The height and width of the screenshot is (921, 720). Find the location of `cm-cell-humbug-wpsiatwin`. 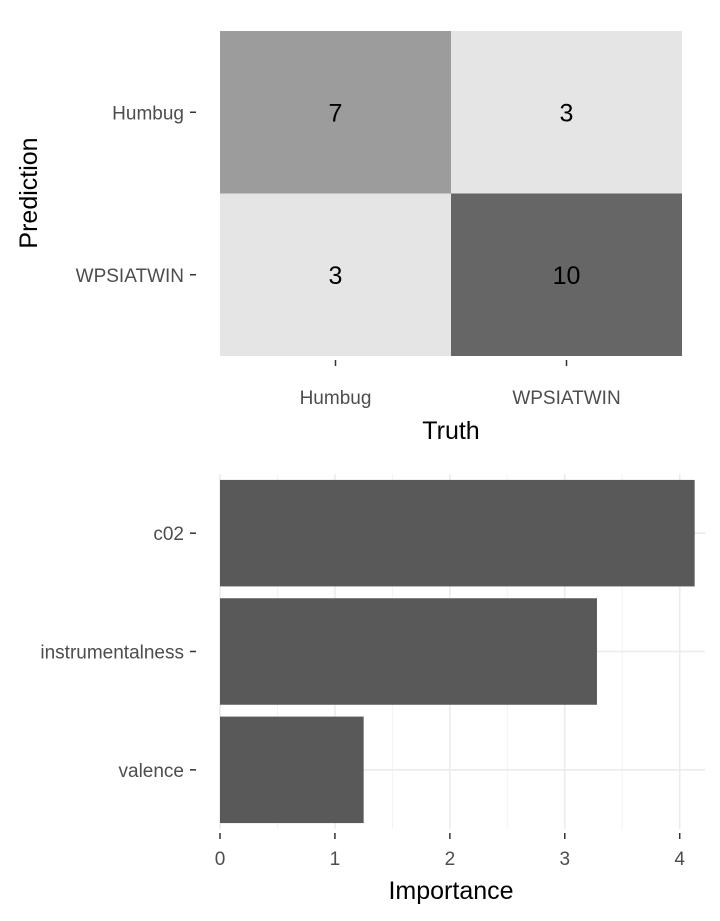

cm-cell-humbug-wpsiatwin is located at coordinates (566, 112).